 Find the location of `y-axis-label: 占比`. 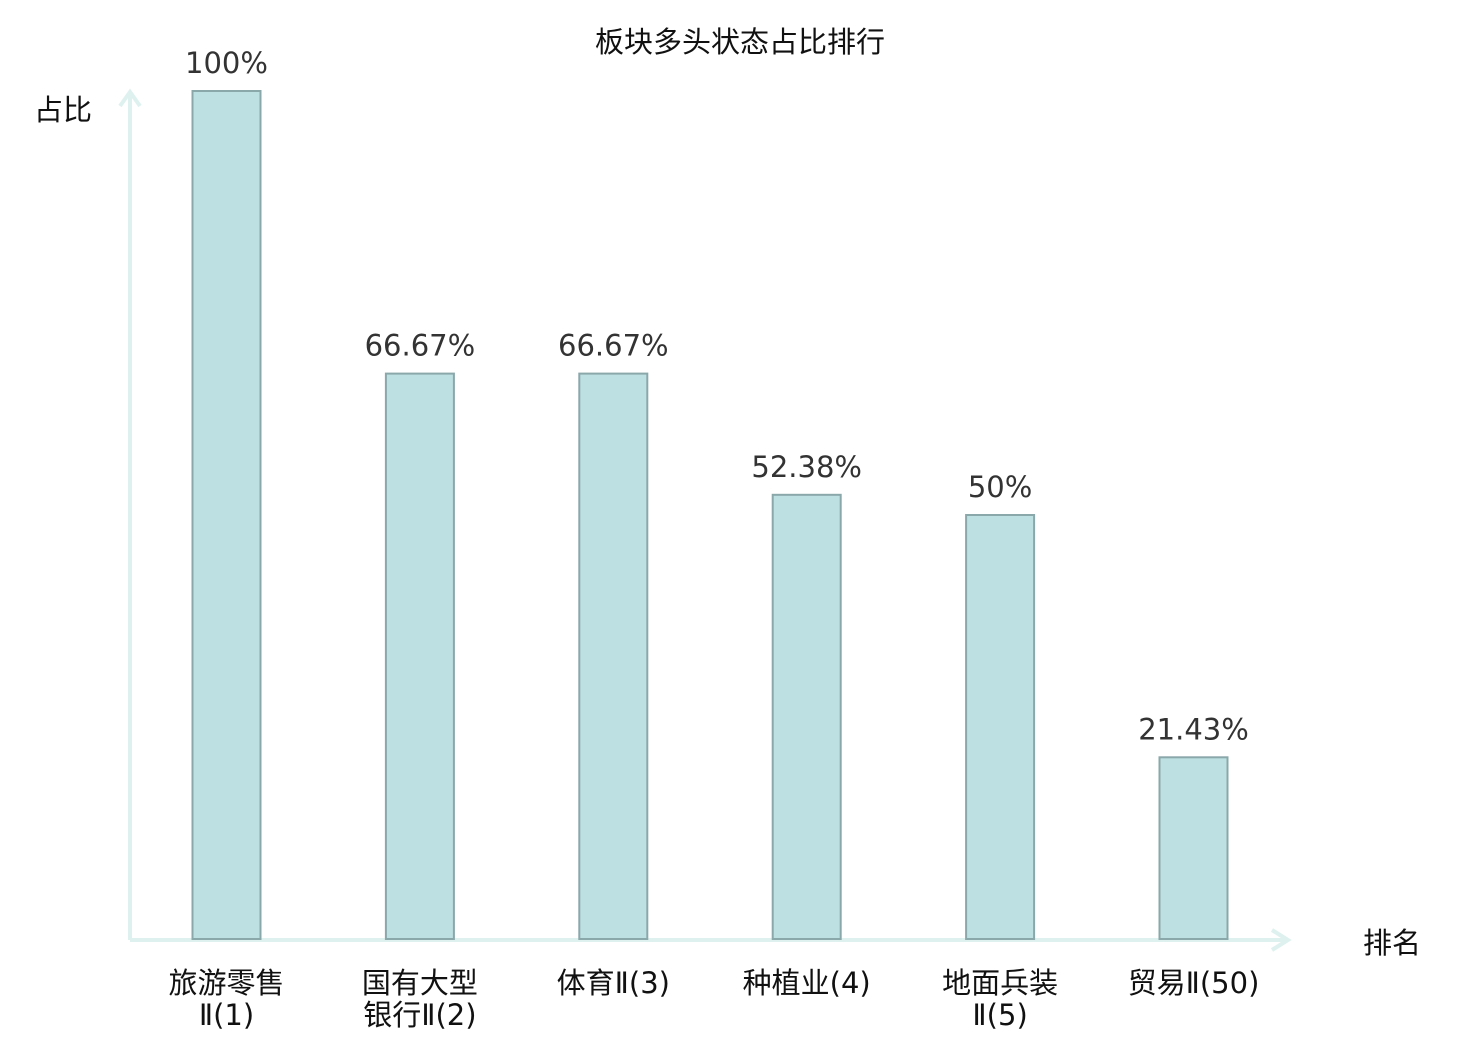

y-axis-label: 占比 is located at coordinates (63, 110).